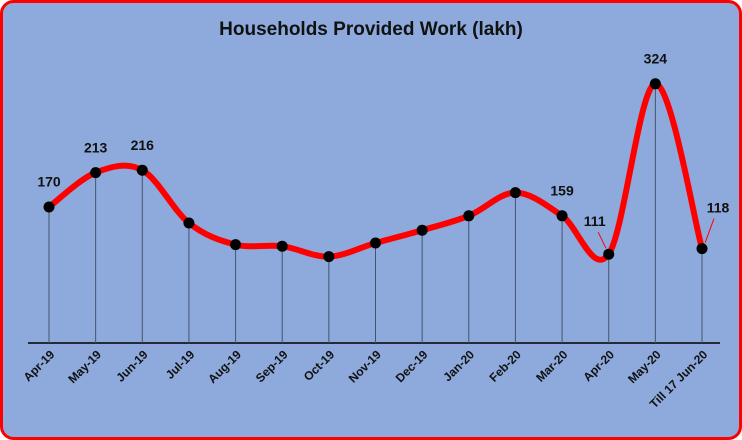 This screenshot has width=742, height=440. I want to click on data-label: 216, so click(143, 145).